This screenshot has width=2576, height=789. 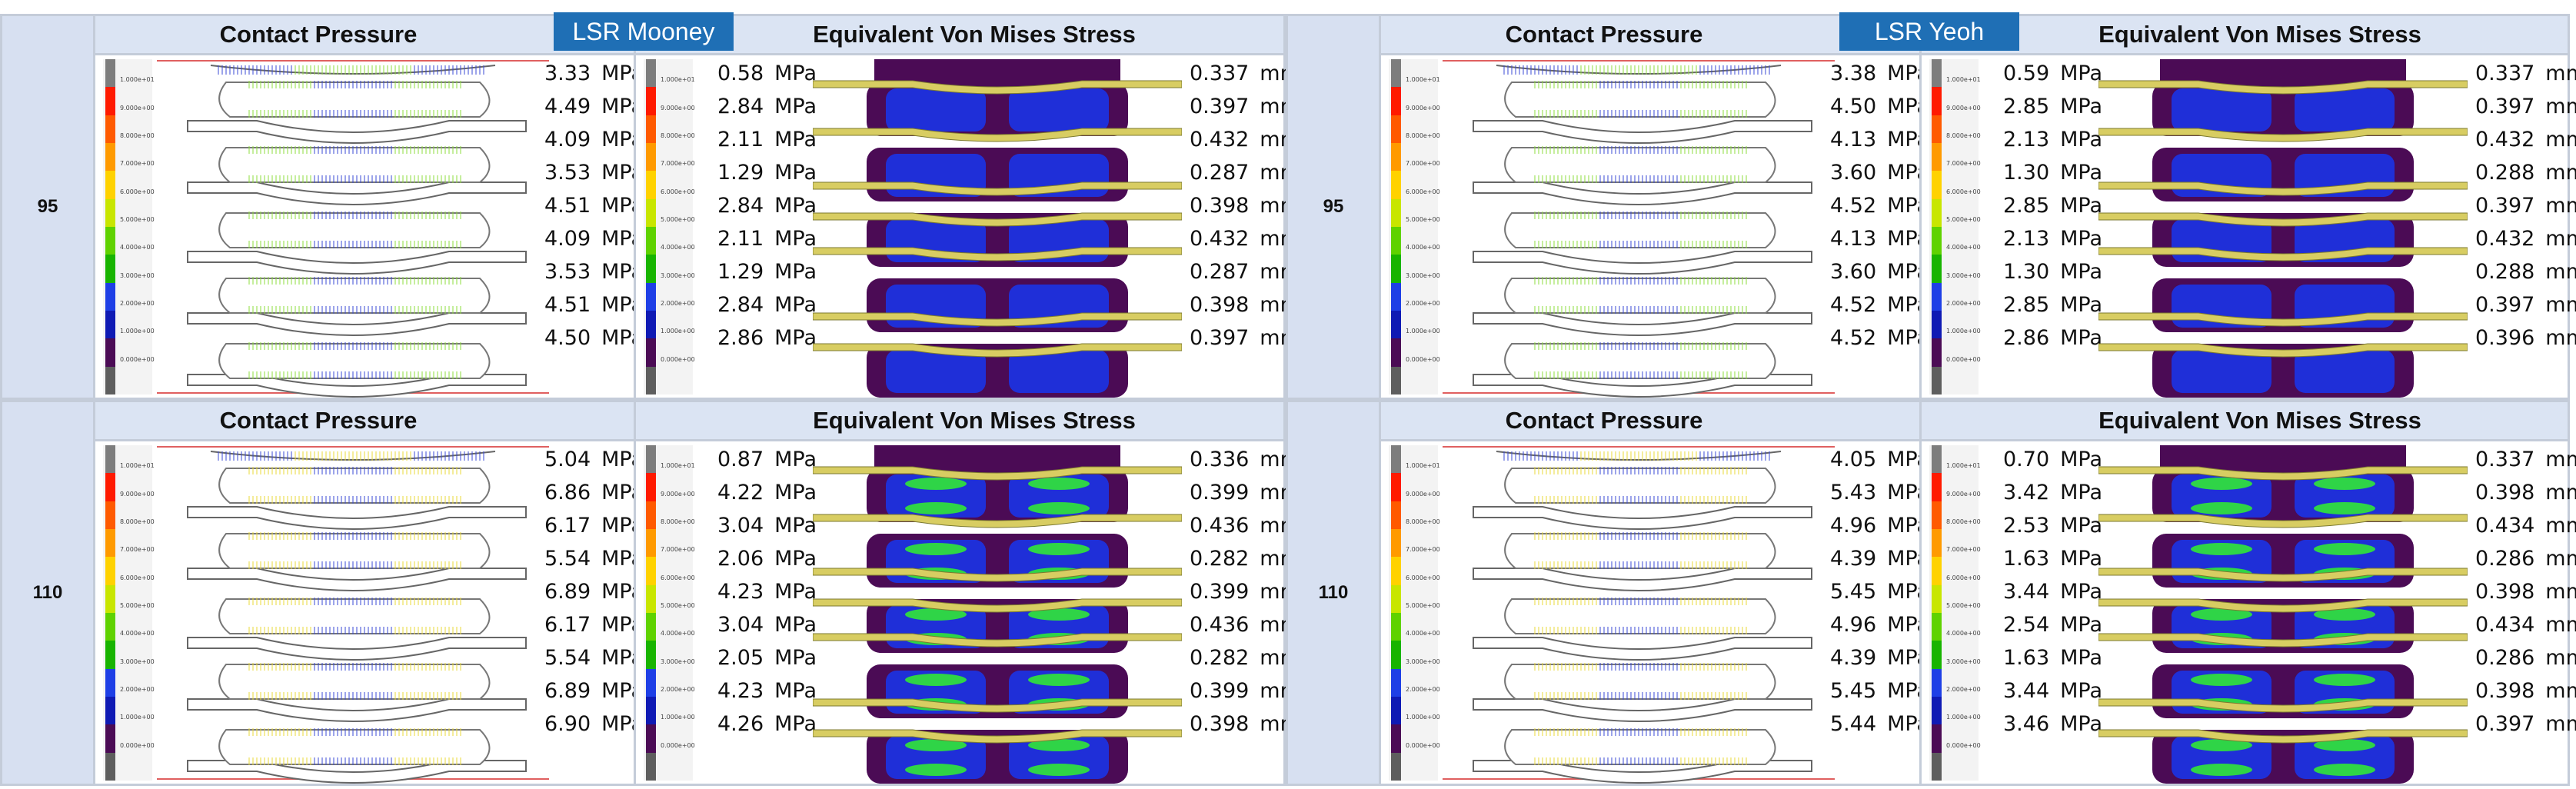 What do you see at coordinates (594, 625) in the screenshot?
I see `value-row: 6.17 MPa` at bounding box center [594, 625].